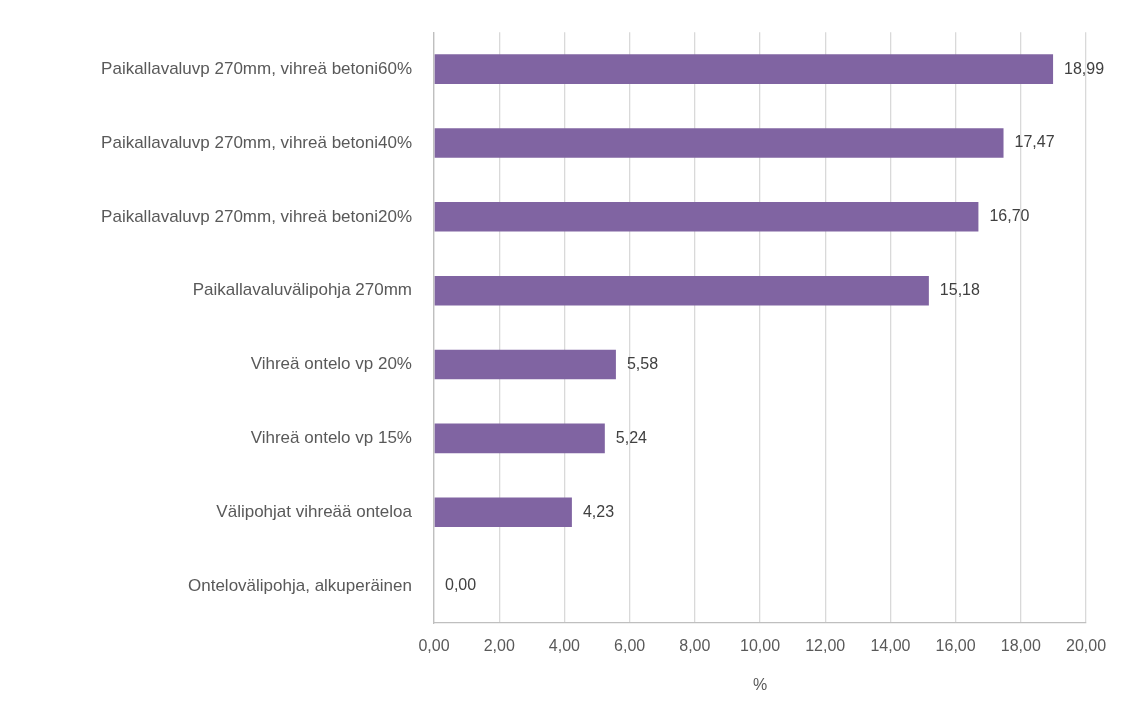  Describe the element at coordinates (1034, 142) in the screenshot. I see `data-label: 17,47` at that location.